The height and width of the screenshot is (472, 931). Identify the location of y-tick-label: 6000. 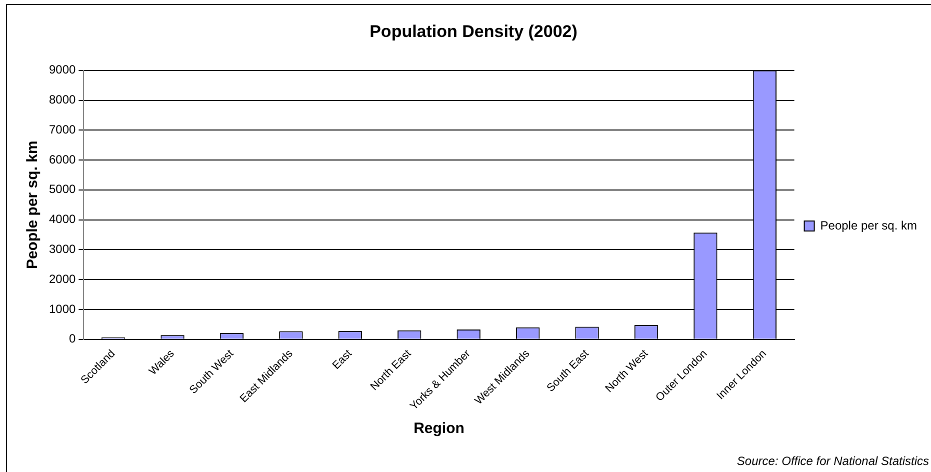
(62, 159).